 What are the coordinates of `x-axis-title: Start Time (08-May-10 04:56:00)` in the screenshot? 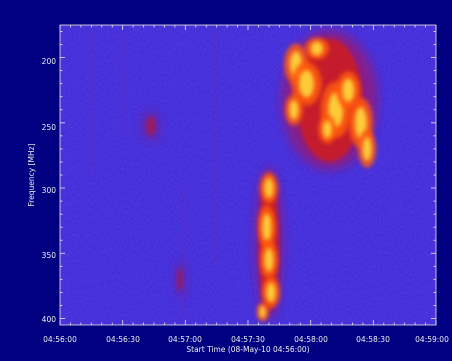 It's located at (247, 349).